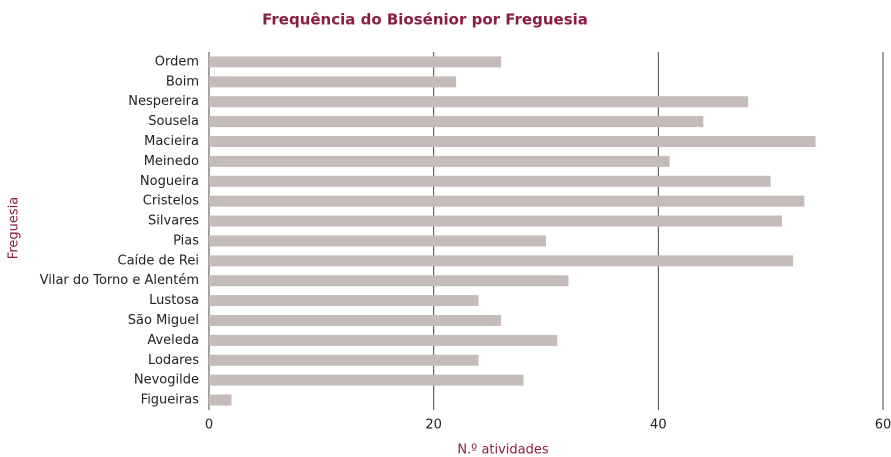  Describe the element at coordinates (425, 20) in the screenshot. I see `chart-title: Frequência do Biosénior por Freguesia` at that location.